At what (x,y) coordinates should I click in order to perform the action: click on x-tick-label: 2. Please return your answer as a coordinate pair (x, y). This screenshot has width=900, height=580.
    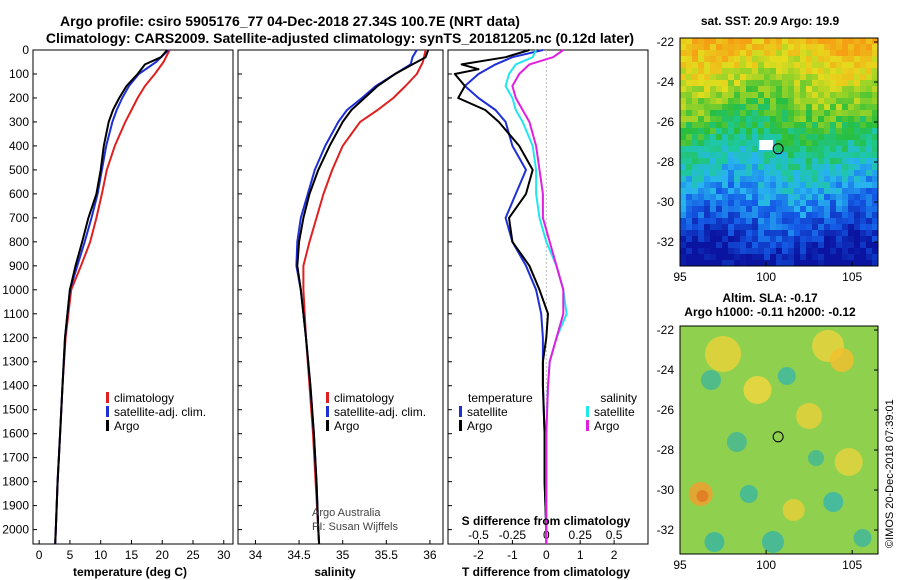
    Looking at the image, I should click on (614, 555).